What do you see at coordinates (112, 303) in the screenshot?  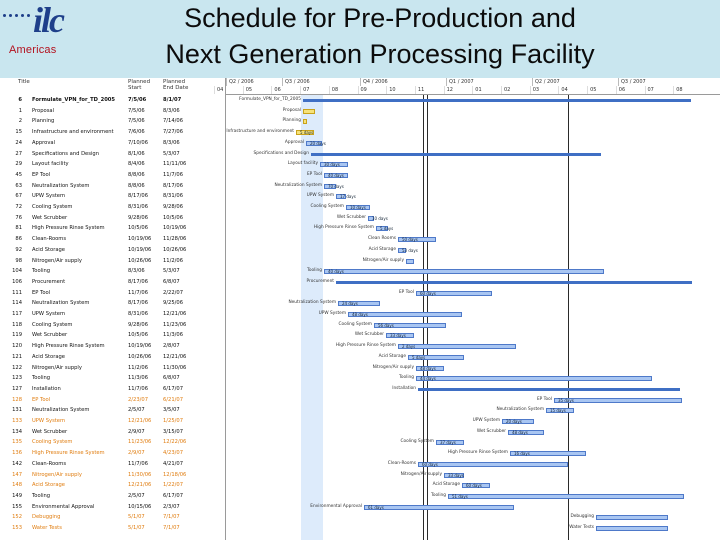 I see `table-row: 114 Neutralization System 8/17/06 9/25/06` at bounding box center [112, 303].